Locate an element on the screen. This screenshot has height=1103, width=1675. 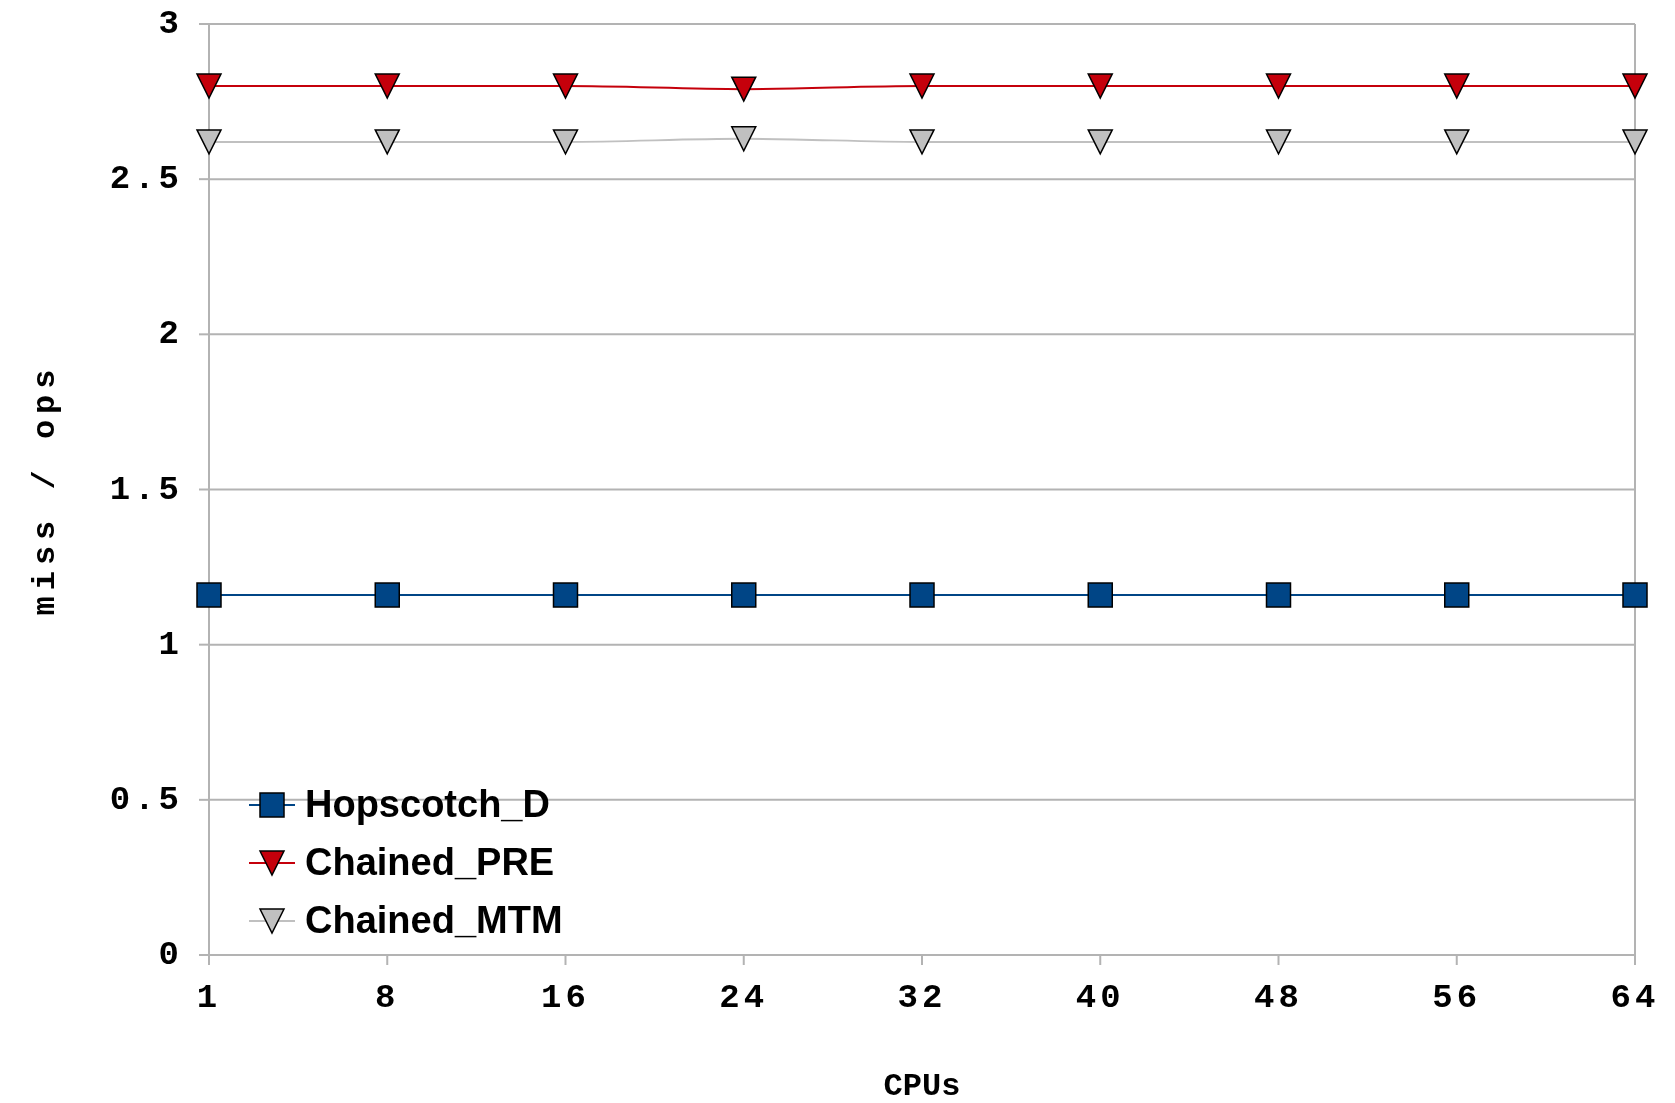
legend-label: Chained_MTM is located at coordinates (434, 920).